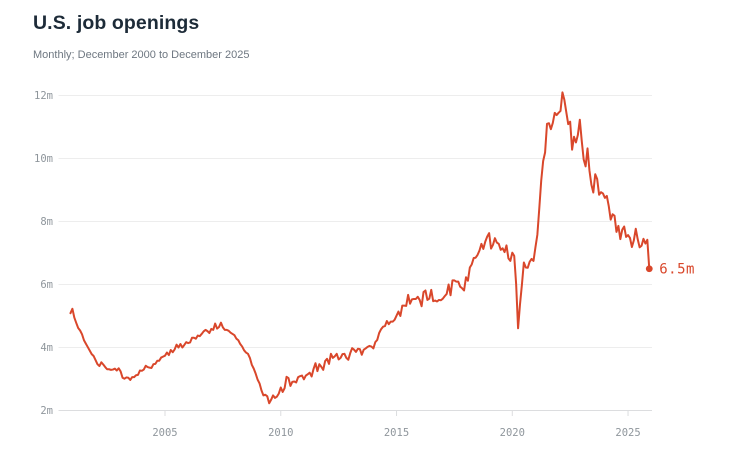  Describe the element at coordinates (43, 96) in the screenshot. I see `y-tick-label: 12m` at that location.